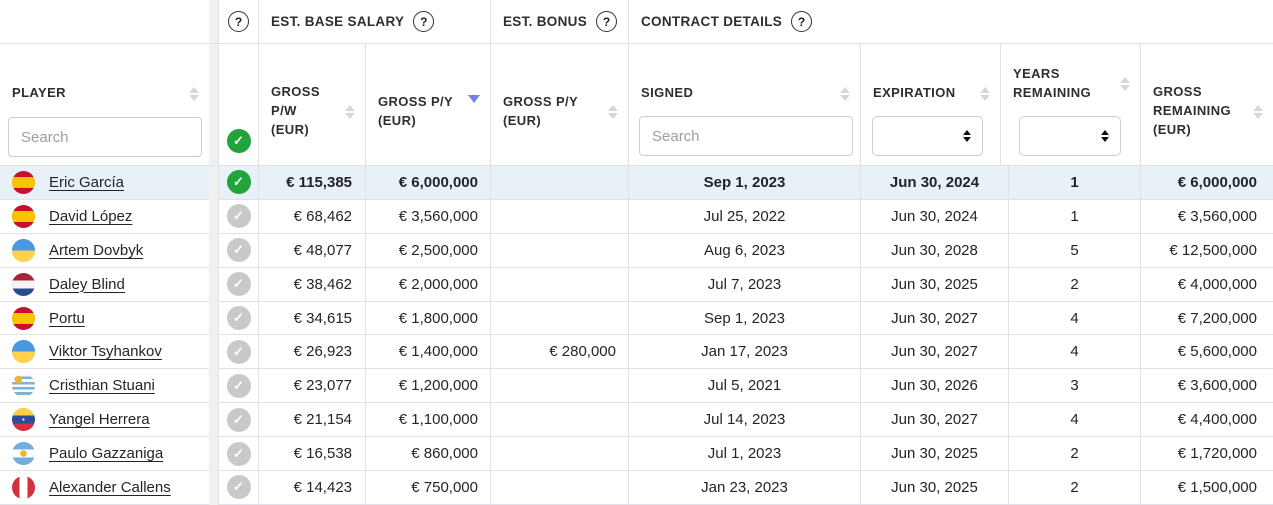  What do you see at coordinates (87, 284) in the screenshot?
I see `player-link: Daley Blind` at bounding box center [87, 284].